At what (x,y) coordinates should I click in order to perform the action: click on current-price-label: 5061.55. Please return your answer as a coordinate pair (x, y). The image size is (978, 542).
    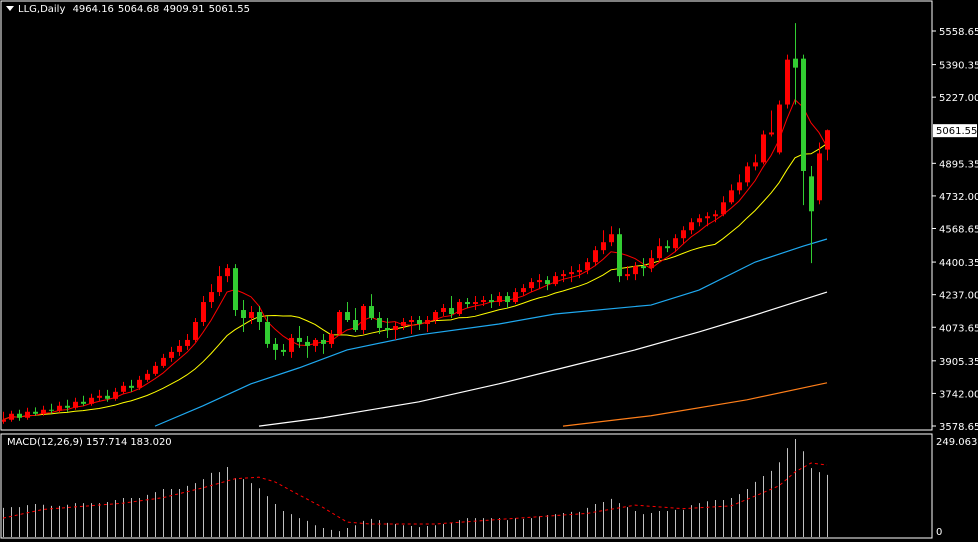
    Looking at the image, I should click on (956, 131).